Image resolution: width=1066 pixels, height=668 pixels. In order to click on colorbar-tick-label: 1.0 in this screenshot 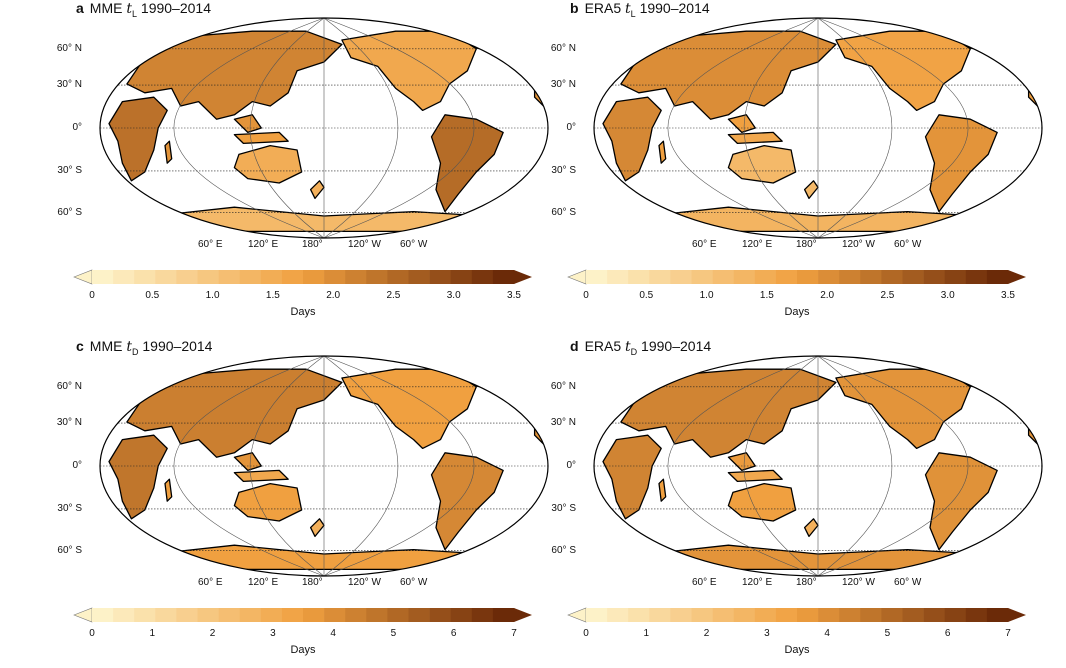, I will do `click(212, 295)`.